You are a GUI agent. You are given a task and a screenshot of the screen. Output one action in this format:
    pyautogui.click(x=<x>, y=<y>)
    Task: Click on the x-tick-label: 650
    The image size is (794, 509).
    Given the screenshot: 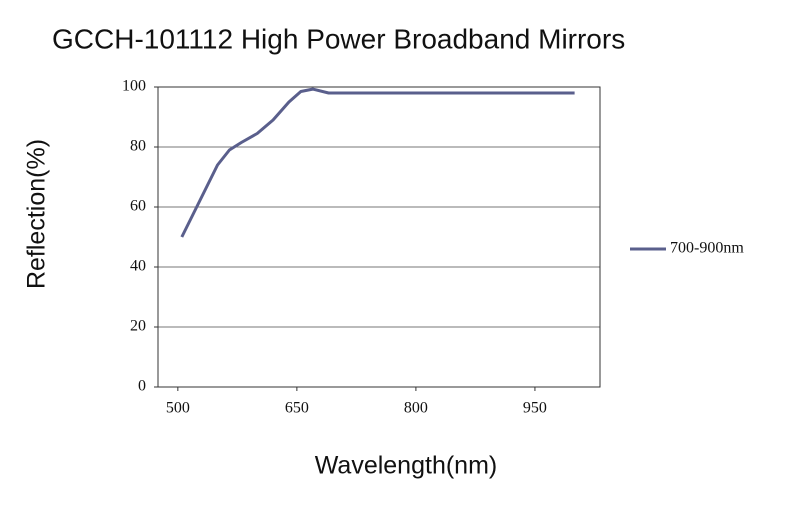 What is the action you would take?
    pyautogui.click(x=297, y=408)
    